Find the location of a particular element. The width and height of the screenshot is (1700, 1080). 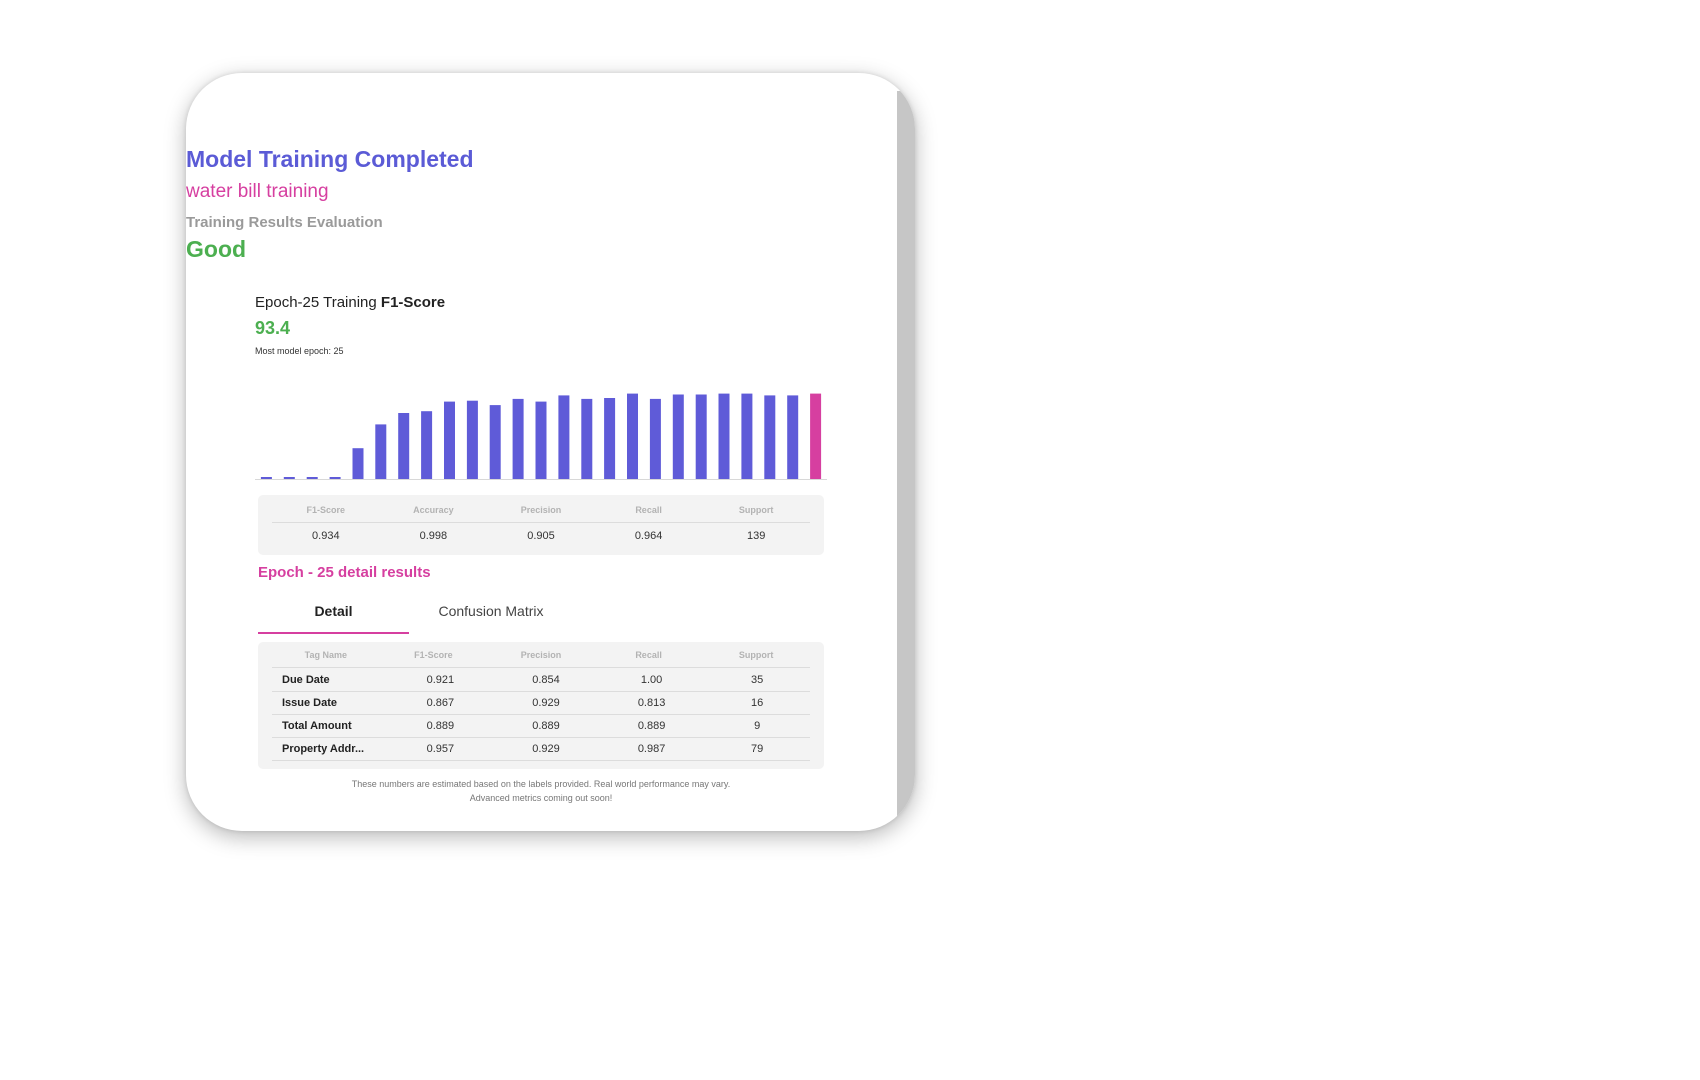

metrics-header-recall: Recall is located at coordinates (648, 510).